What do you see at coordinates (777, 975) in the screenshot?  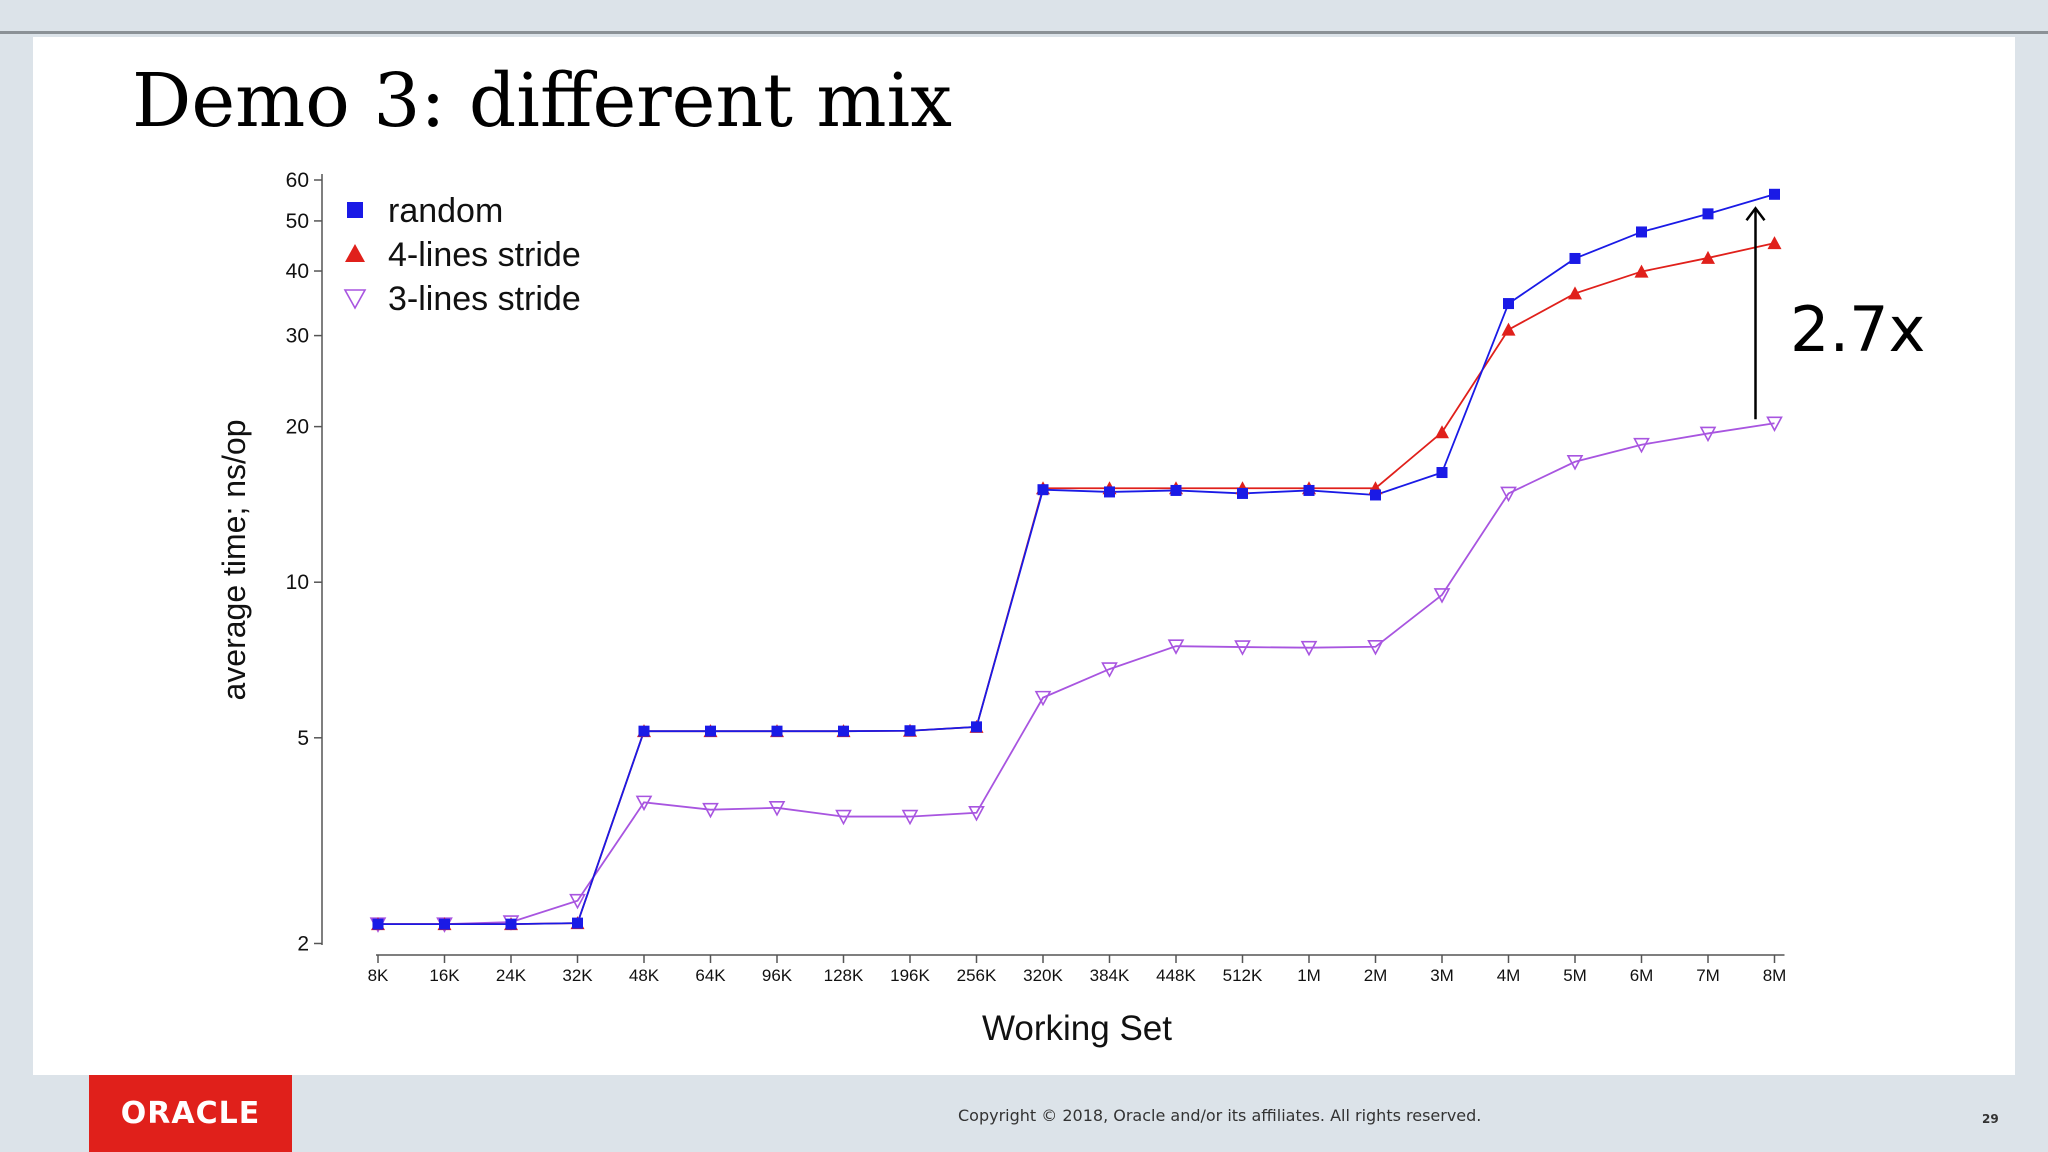 I see `x-tick-label: 96K` at bounding box center [777, 975].